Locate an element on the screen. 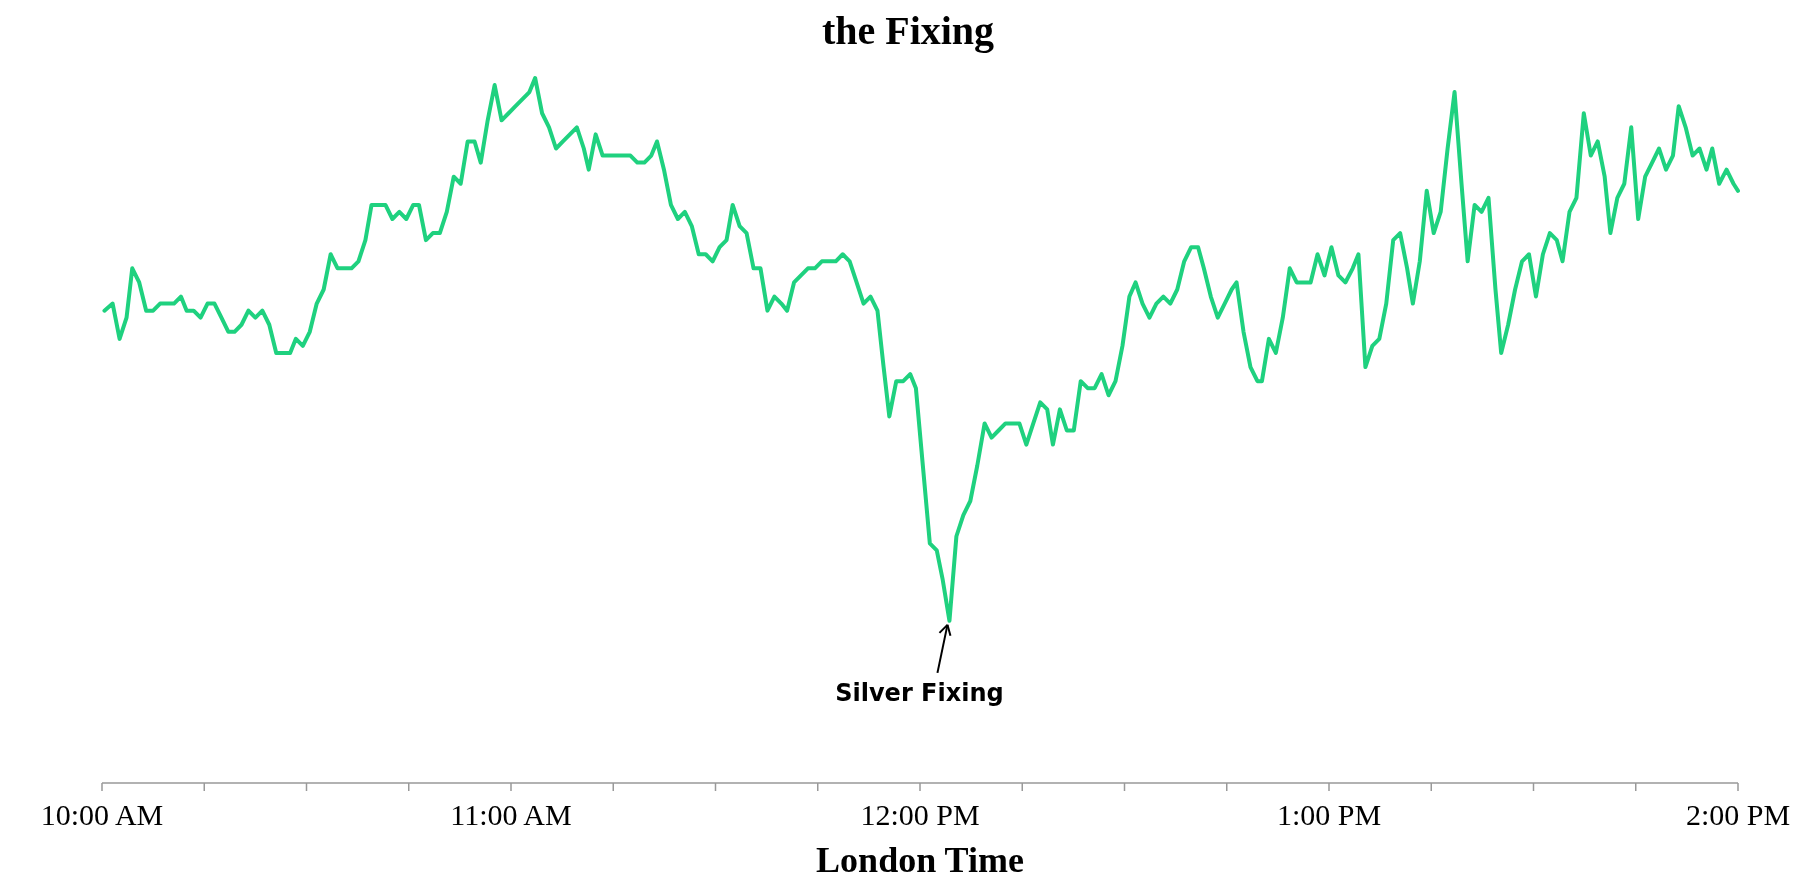 This screenshot has height=891, width=1819. x-tick-label: 11:00 AM is located at coordinates (511, 814).